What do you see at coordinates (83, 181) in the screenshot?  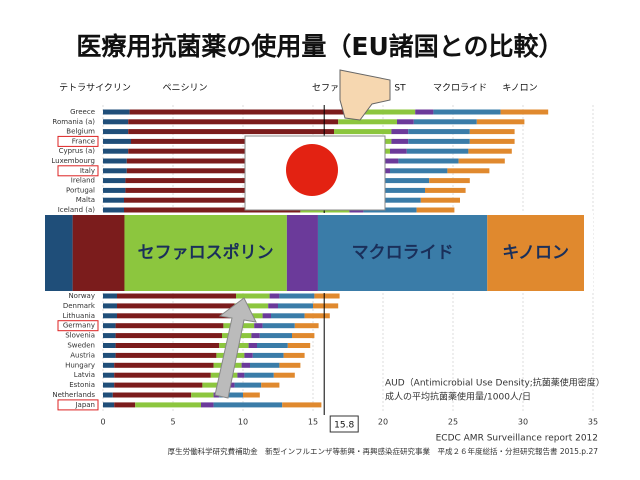 I see `y-tick-label: Ireland` at bounding box center [83, 181].